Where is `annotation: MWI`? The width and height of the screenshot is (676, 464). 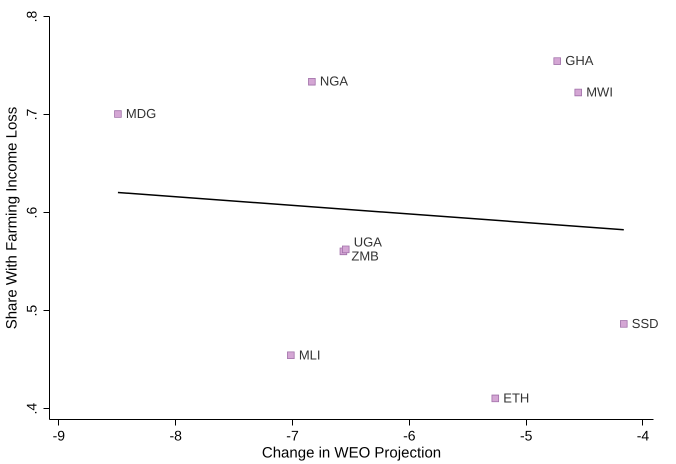 annotation: MWI is located at coordinates (599, 92).